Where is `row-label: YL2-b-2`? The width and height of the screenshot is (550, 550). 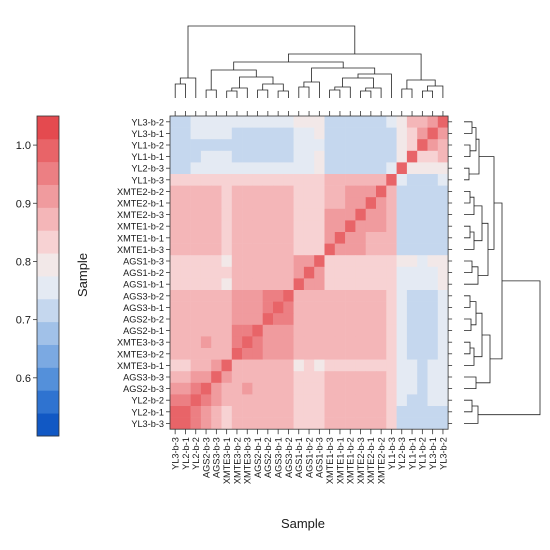
row-label: YL2-b-2 is located at coordinates (147, 401).